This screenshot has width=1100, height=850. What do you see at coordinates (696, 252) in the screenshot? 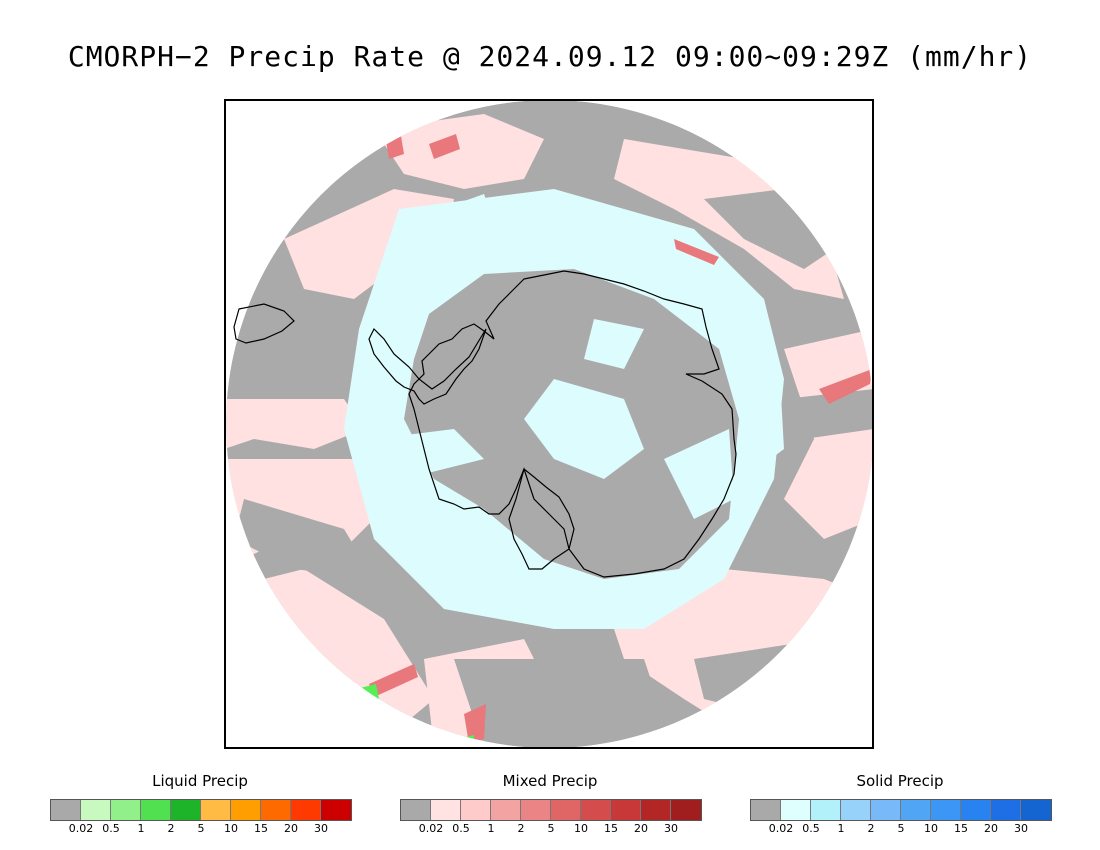
I see `mixed-precip-moderate-northeast` at bounding box center [696, 252].